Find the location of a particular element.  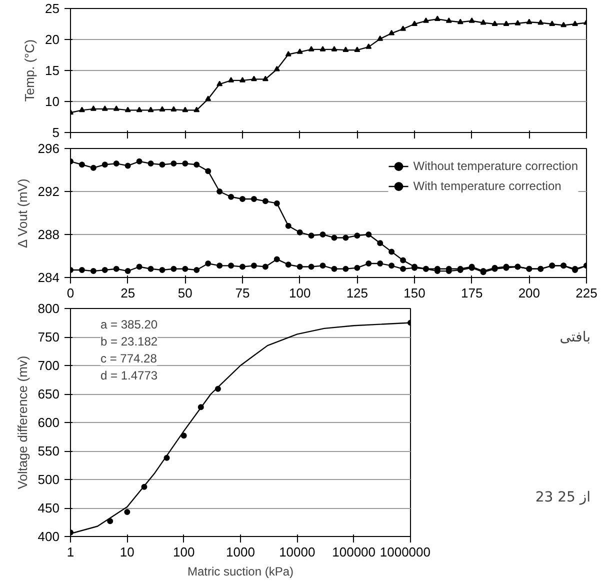

y-tick-label: 500 is located at coordinates (49, 479).